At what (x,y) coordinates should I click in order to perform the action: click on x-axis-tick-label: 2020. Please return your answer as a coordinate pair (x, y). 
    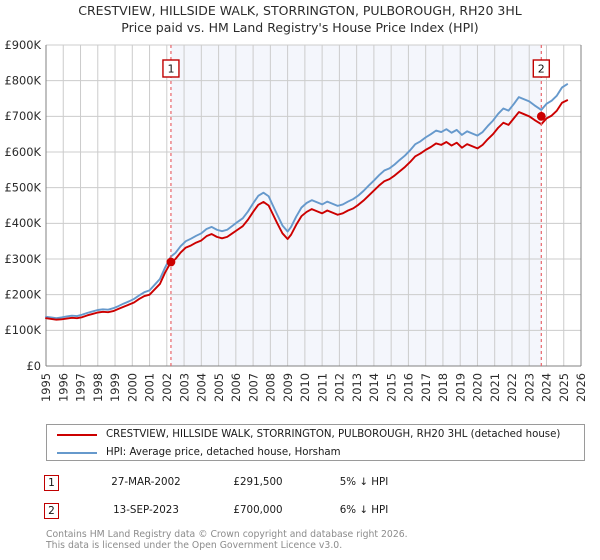
    Looking at the image, I should click on (478, 387).